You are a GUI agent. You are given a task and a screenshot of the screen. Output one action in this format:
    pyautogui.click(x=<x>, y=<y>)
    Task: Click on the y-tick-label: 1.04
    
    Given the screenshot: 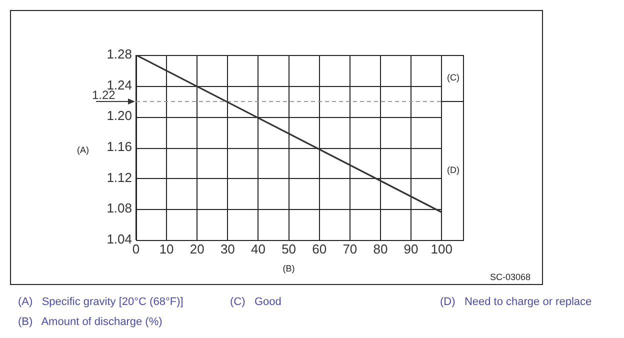 What is the action you would take?
    pyautogui.click(x=119, y=239)
    